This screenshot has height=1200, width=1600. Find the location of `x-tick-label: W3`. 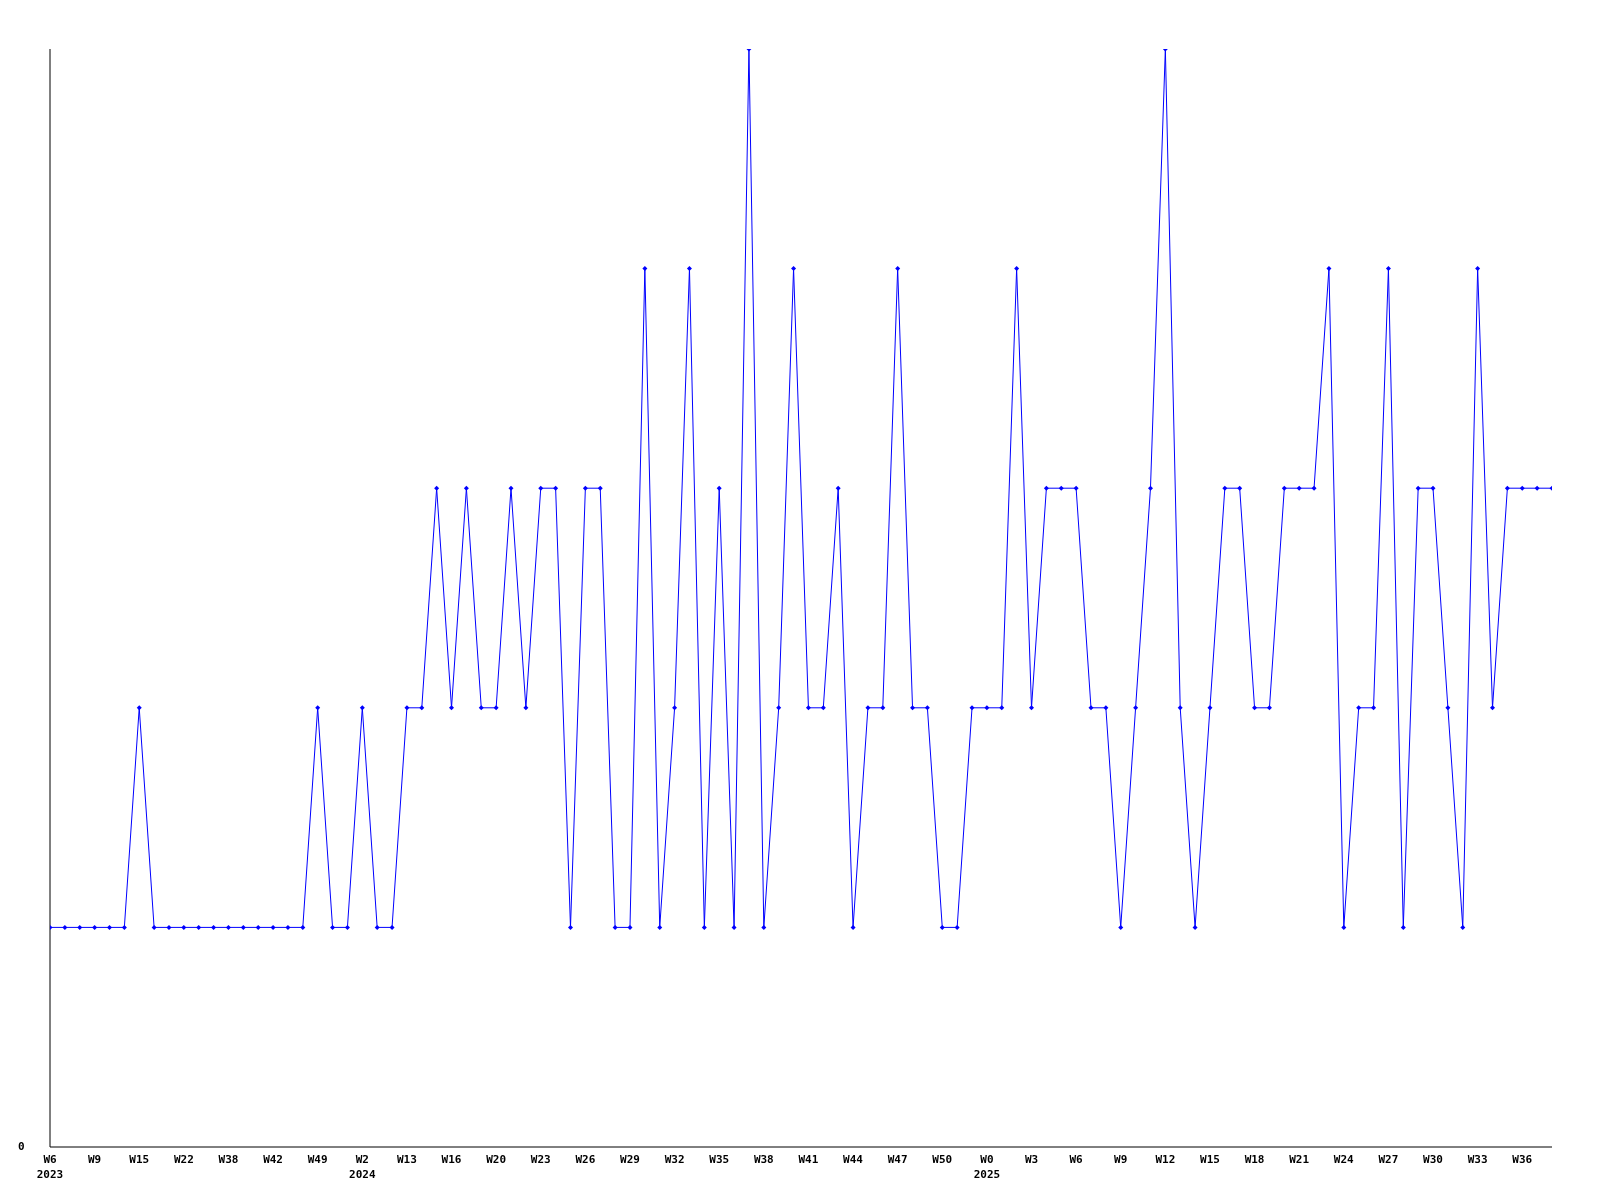

x-tick-label: W3 is located at coordinates (1031, 1159).